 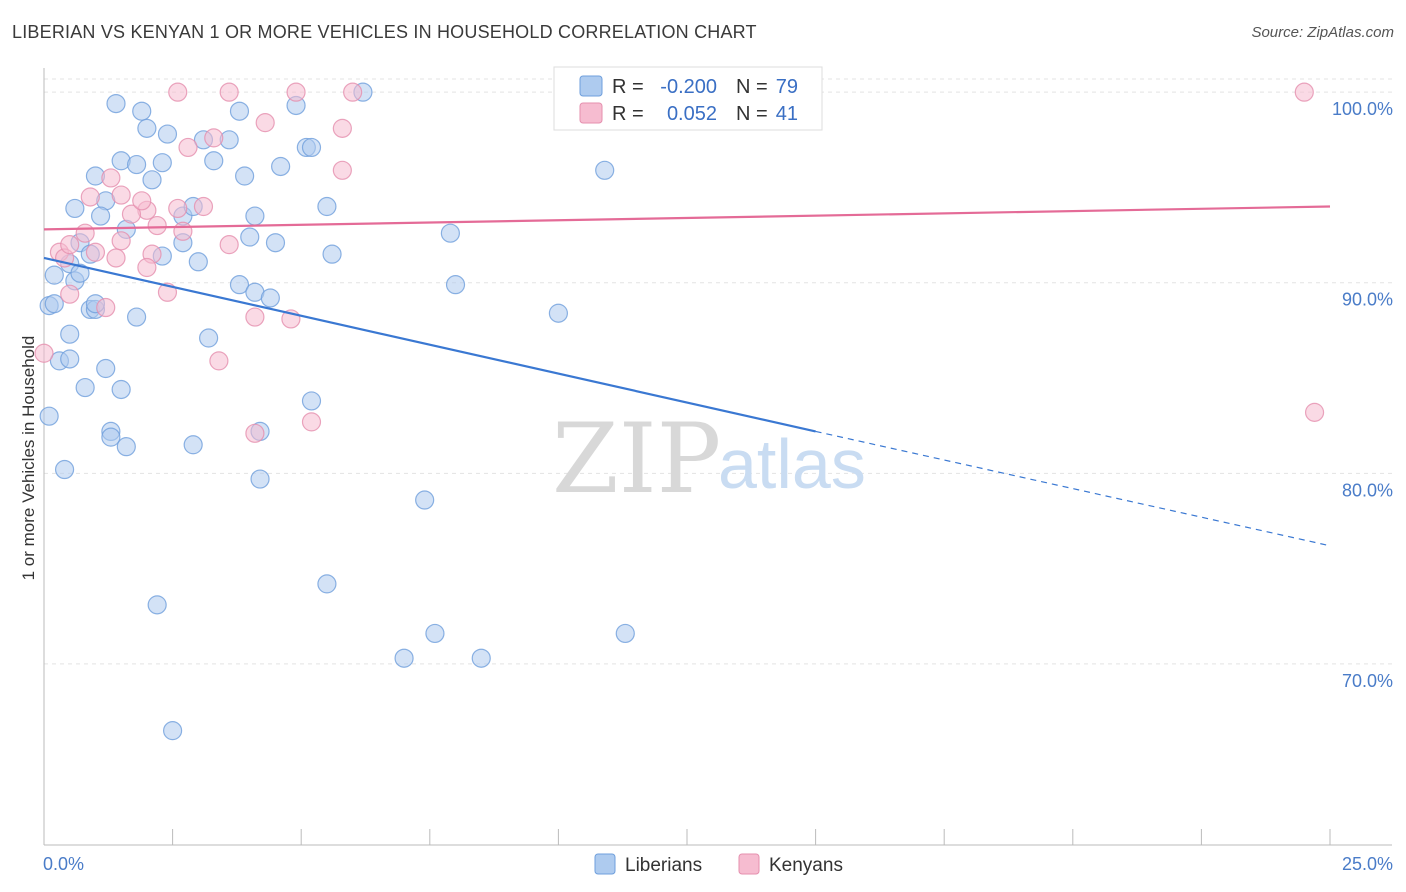 What do you see at coordinates (628, 87) in the screenshot?
I see `legend-r-label-1: R =` at bounding box center [628, 87].